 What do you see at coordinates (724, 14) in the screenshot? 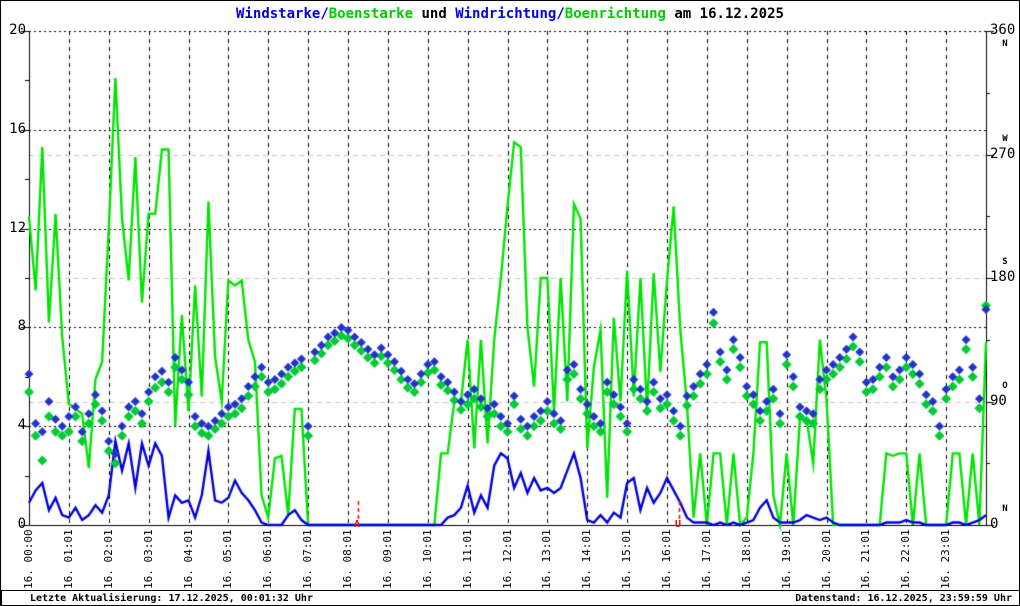
I see `title-date: am 16.12.2025` at bounding box center [724, 14].